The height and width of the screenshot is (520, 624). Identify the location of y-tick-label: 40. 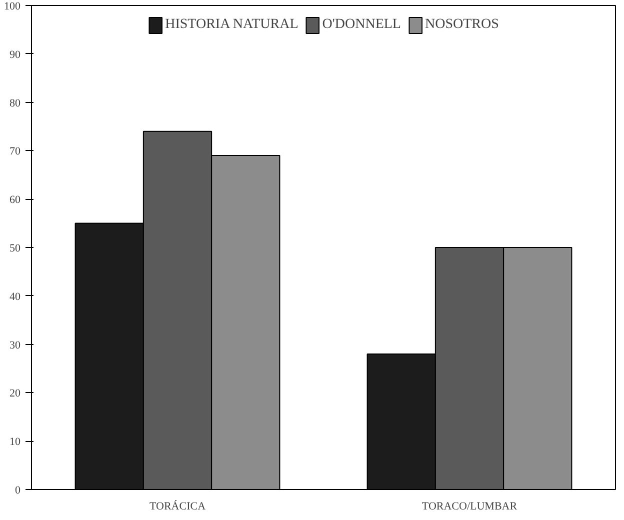
(15, 296).